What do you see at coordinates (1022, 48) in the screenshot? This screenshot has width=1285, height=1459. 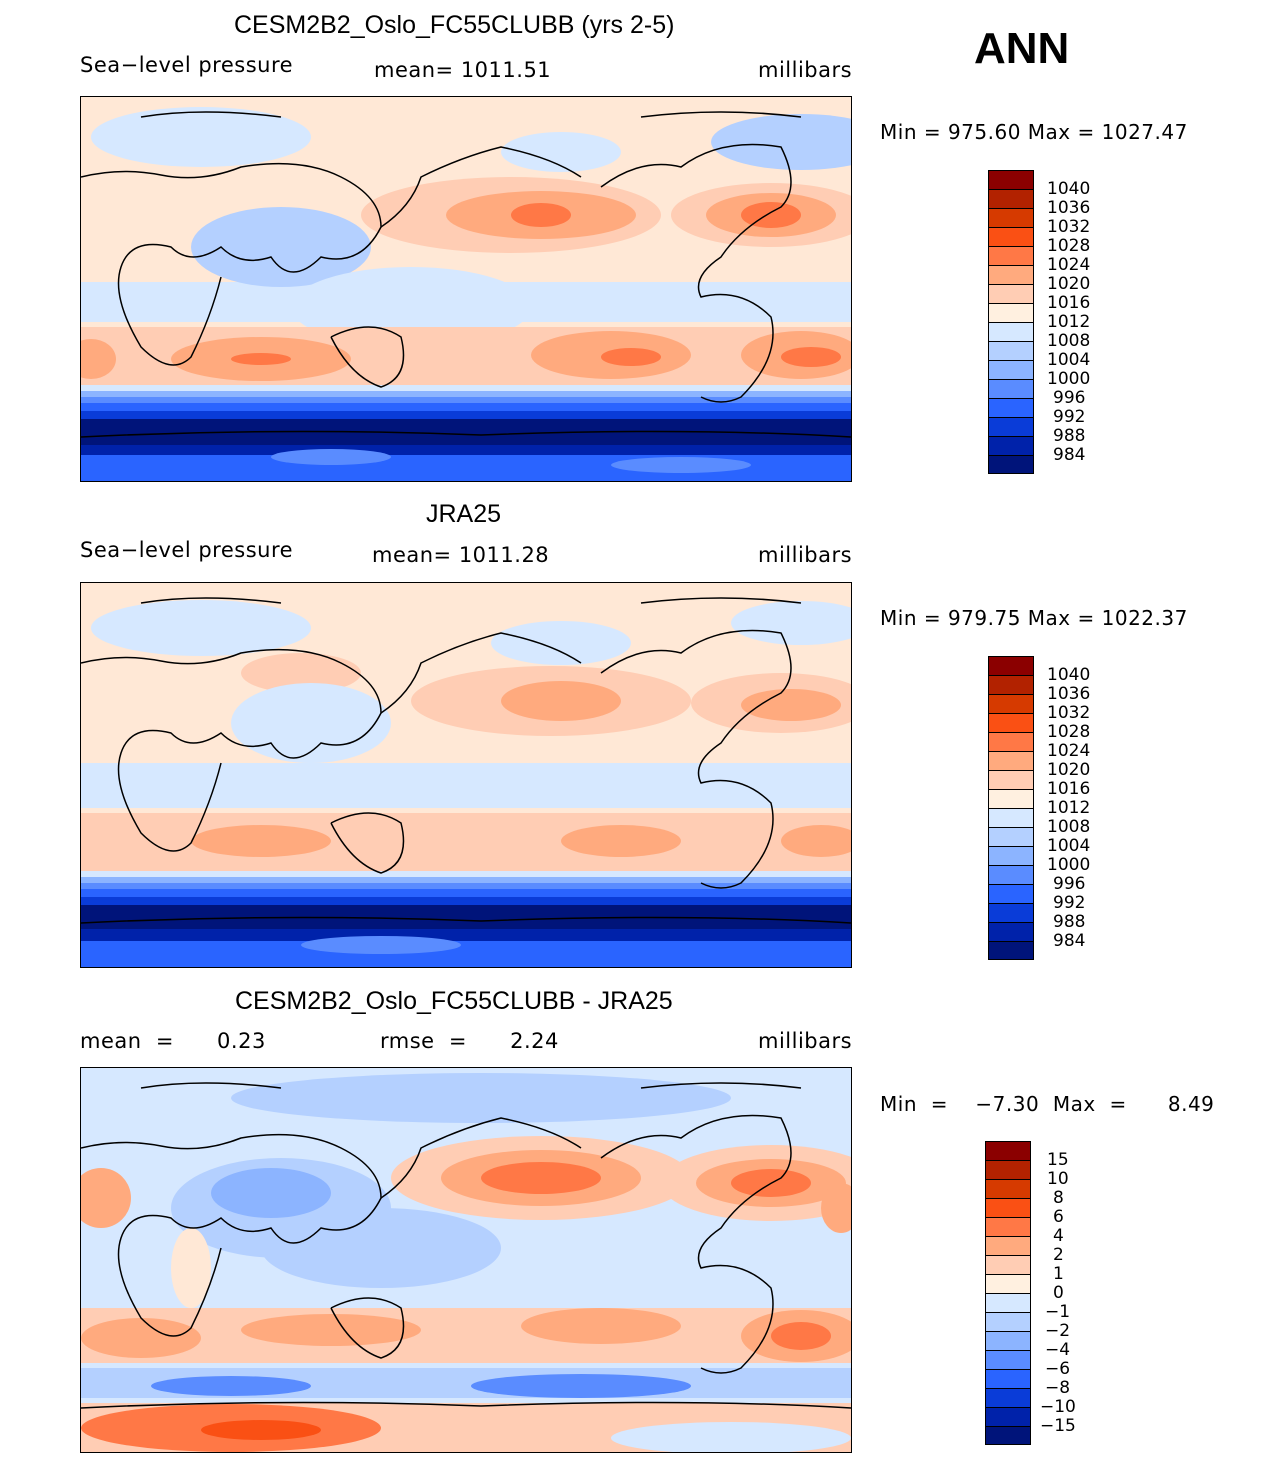 I see `season-label: ANN` at bounding box center [1022, 48].